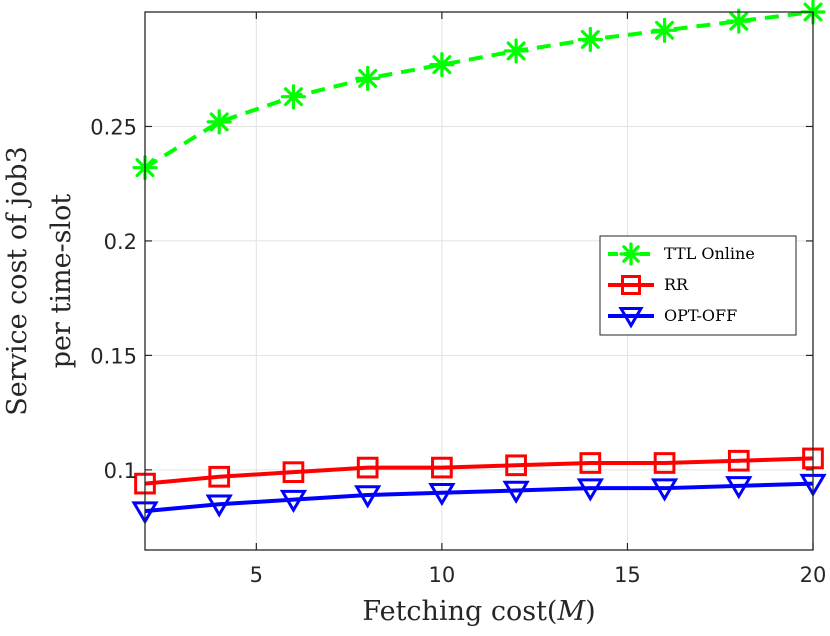 This screenshot has height=636, width=830. Describe the element at coordinates (113, 127) in the screenshot. I see `y-tick-label: 0.25` at that location.